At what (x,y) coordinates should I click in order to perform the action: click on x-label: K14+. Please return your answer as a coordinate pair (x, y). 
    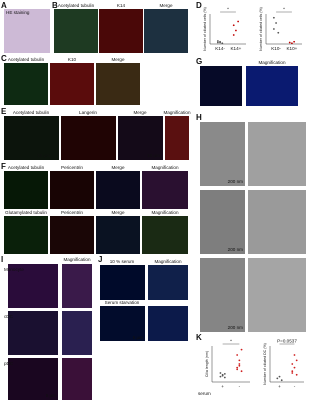
    Looking at the image, I should click on (235, 48).